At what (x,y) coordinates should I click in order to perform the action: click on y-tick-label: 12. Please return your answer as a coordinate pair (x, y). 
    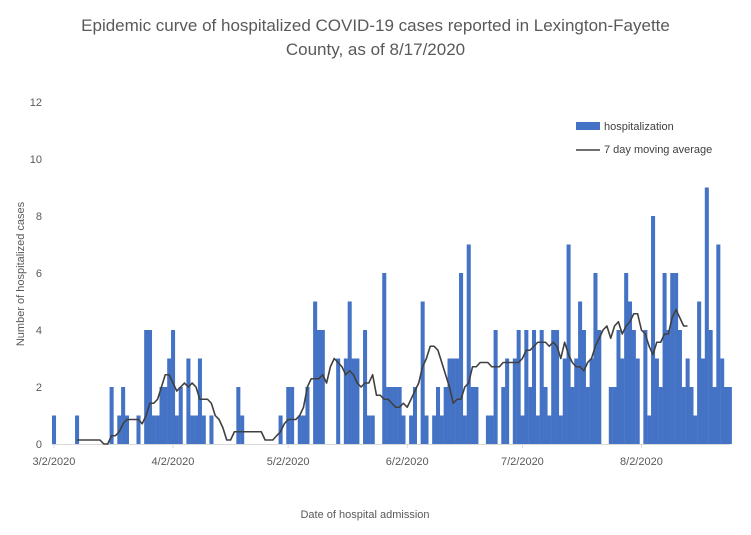
    Looking at the image, I should click on (36, 103).